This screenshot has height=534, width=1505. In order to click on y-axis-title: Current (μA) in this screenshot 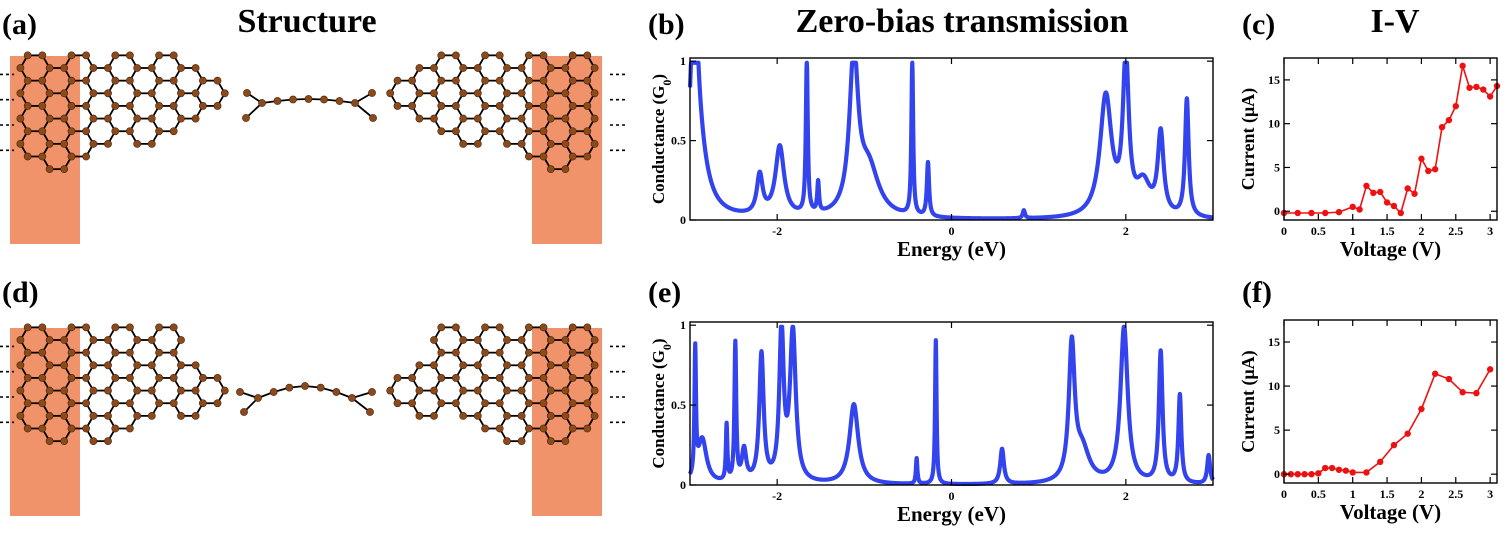, I will do `click(1248, 401)`.